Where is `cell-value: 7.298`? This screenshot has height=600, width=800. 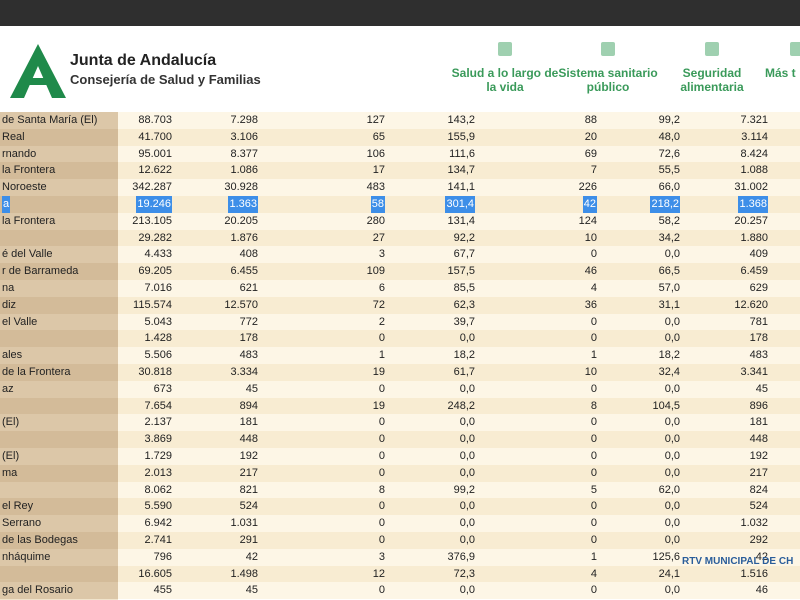 cell-value: 7.298 is located at coordinates (244, 120).